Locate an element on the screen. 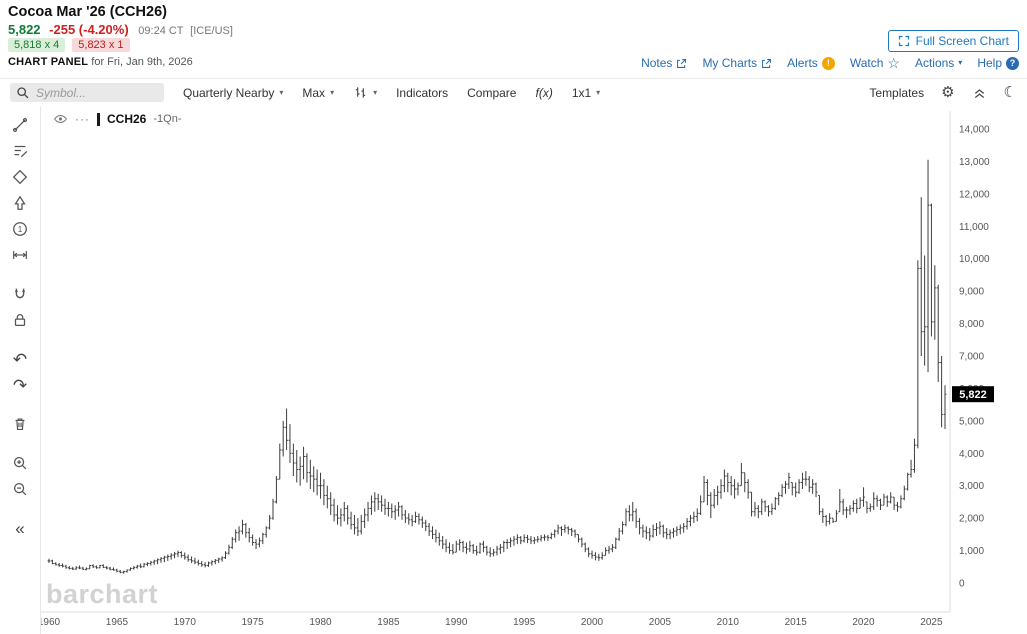  annotation-tool is located at coordinates (20, 151).